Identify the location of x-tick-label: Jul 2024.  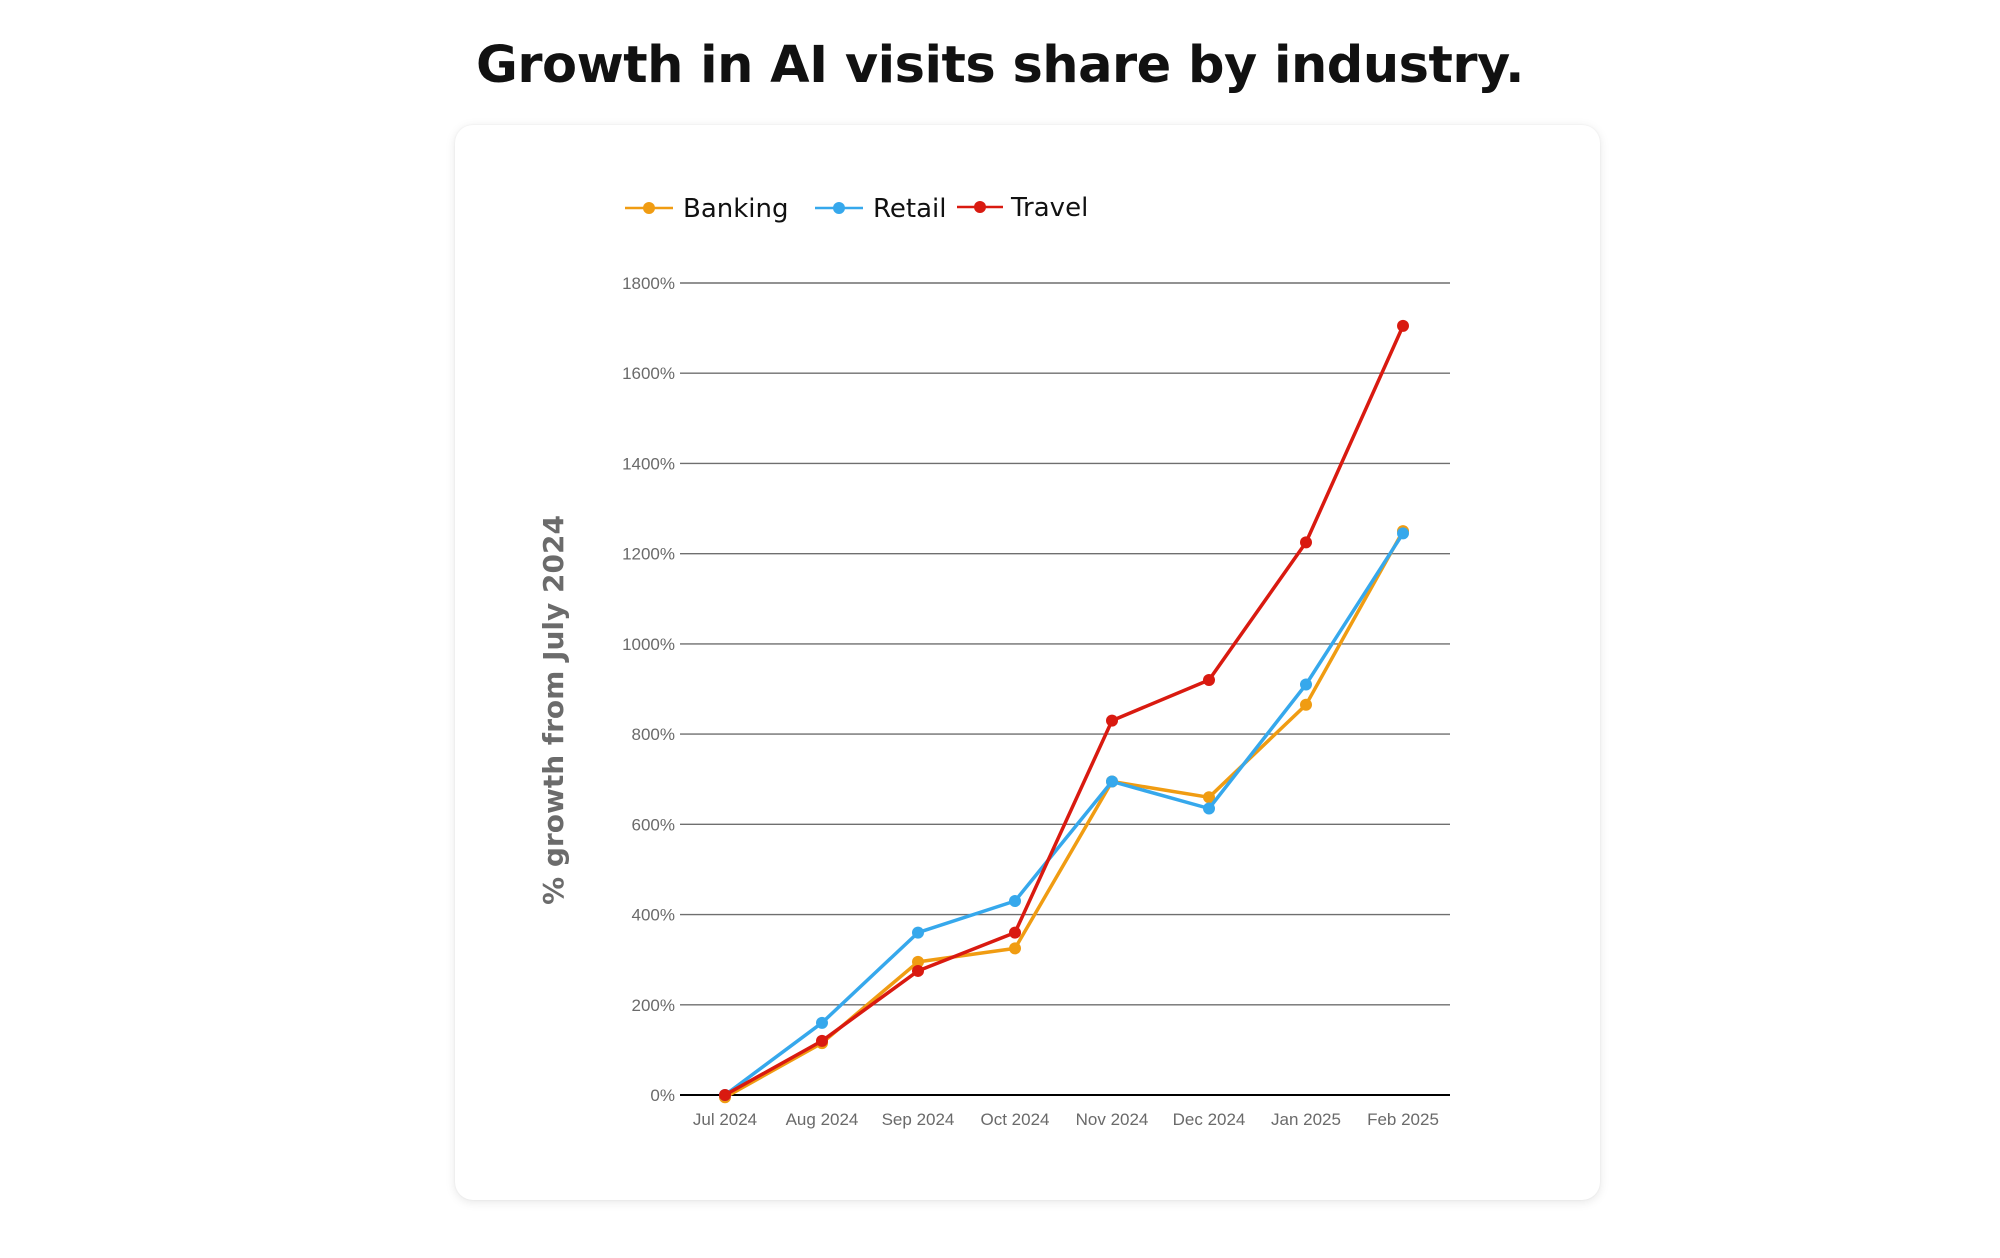
(725, 1119).